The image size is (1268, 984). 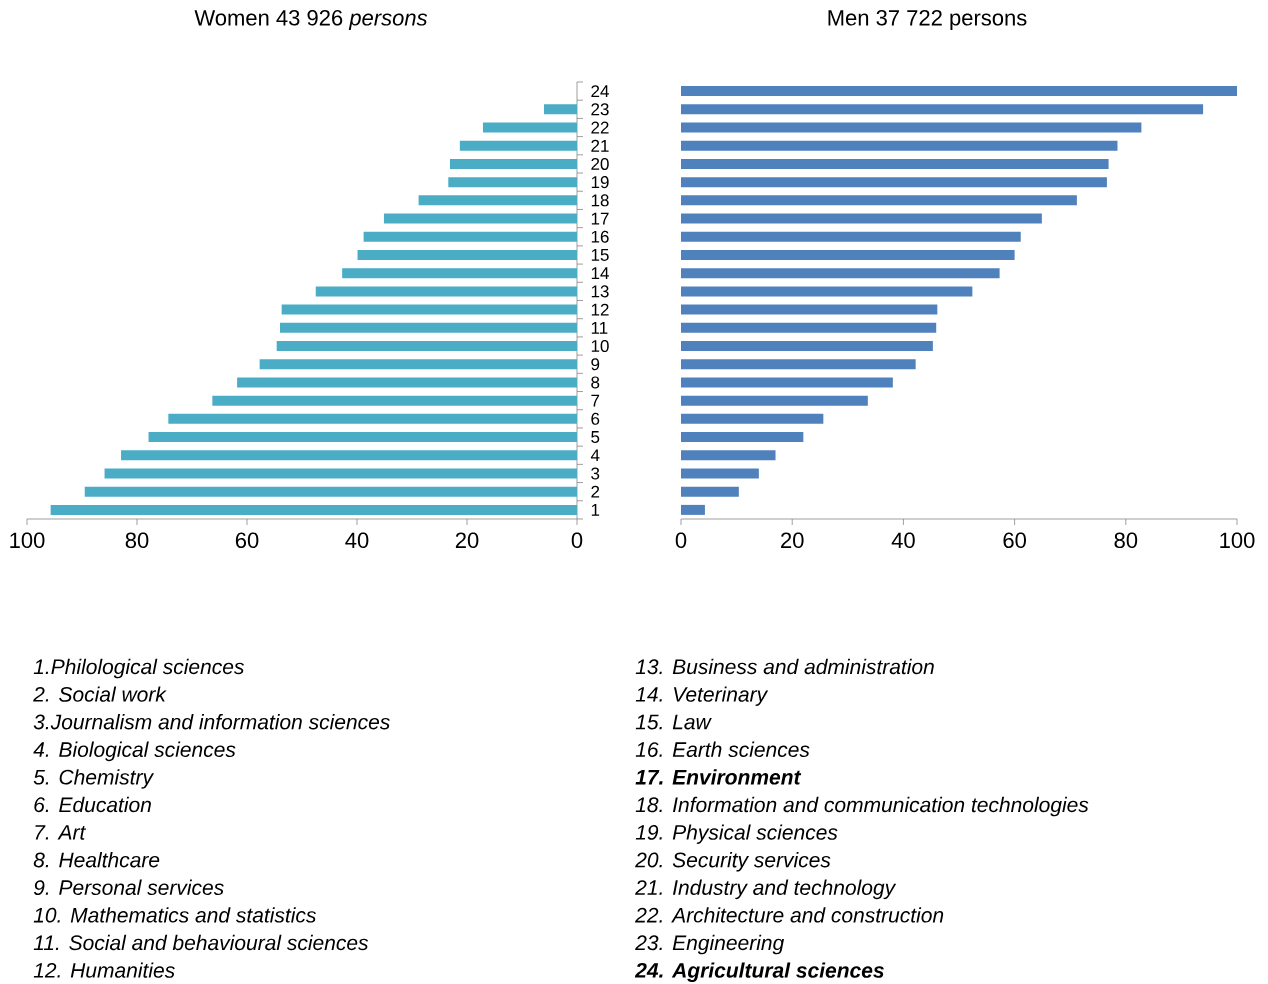 What do you see at coordinates (600, 255) in the screenshot?
I see `y-tick-label: 15` at bounding box center [600, 255].